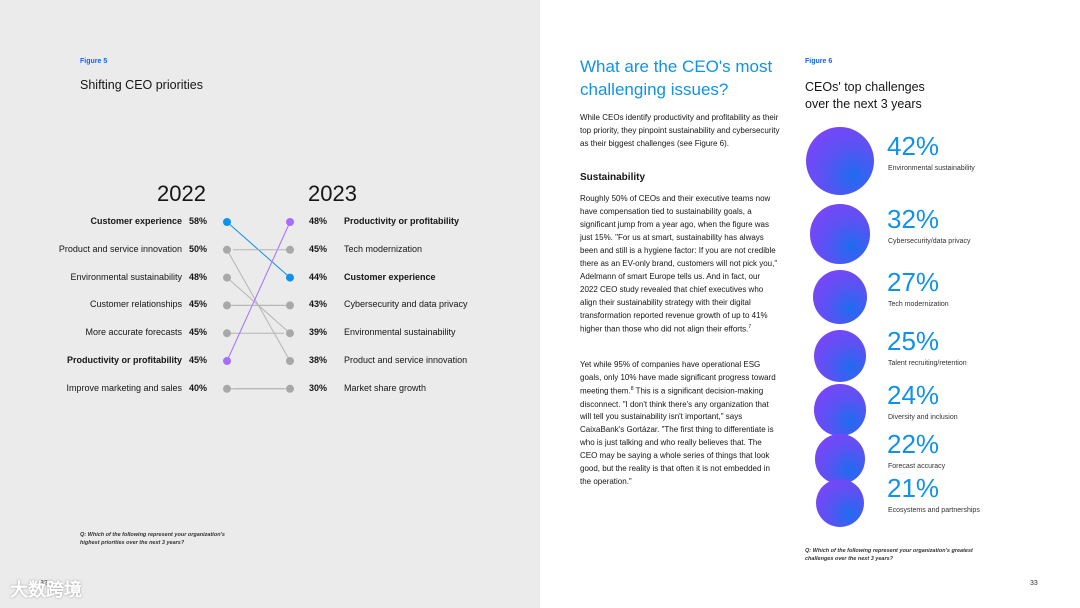  Describe the element at coordinates (318, 332) in the screenshot. I see `row-2023-pct: 39%` at that location.